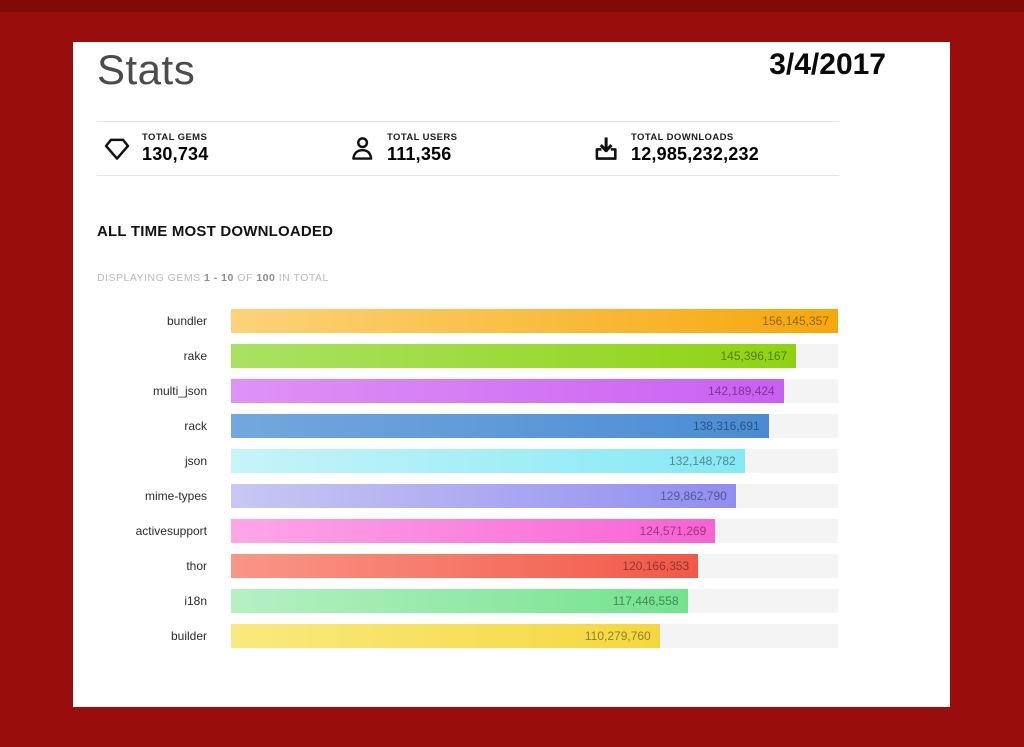  What do you see at coordinates (175, 154) in the screenshot?
I see `stat-value: 130,734` at bounding box center [175, 154].